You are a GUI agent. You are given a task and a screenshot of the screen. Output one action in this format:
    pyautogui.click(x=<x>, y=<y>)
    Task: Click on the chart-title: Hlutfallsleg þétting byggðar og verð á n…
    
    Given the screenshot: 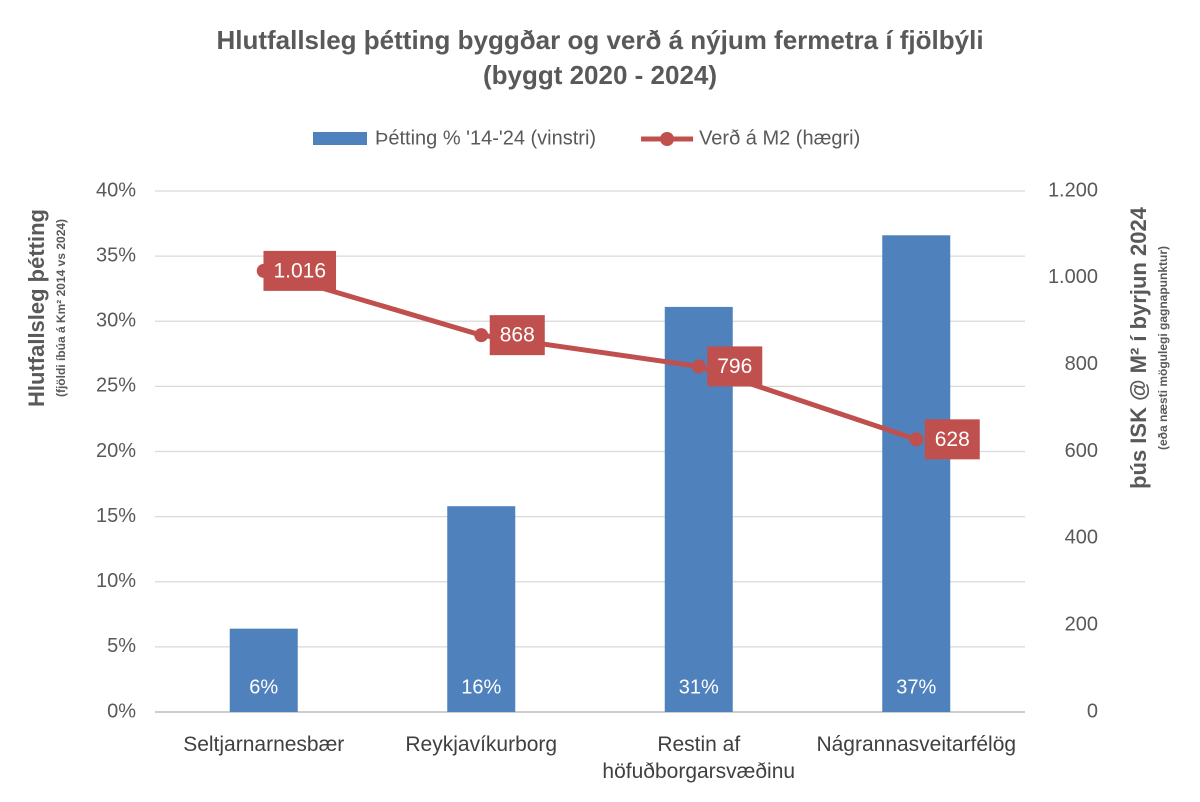 What is the action you would take?
    pyautogui.click(x=599, y=40)
    